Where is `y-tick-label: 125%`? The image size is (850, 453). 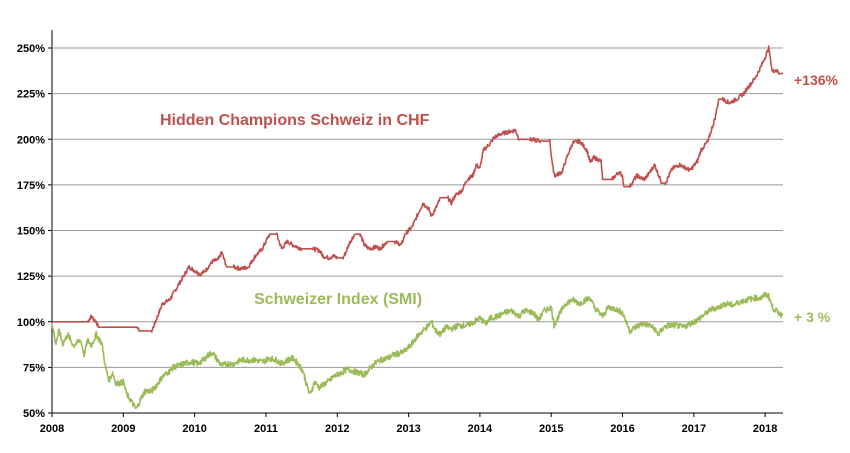
y-tick-label: 125% is located at coordinates (31, 277).